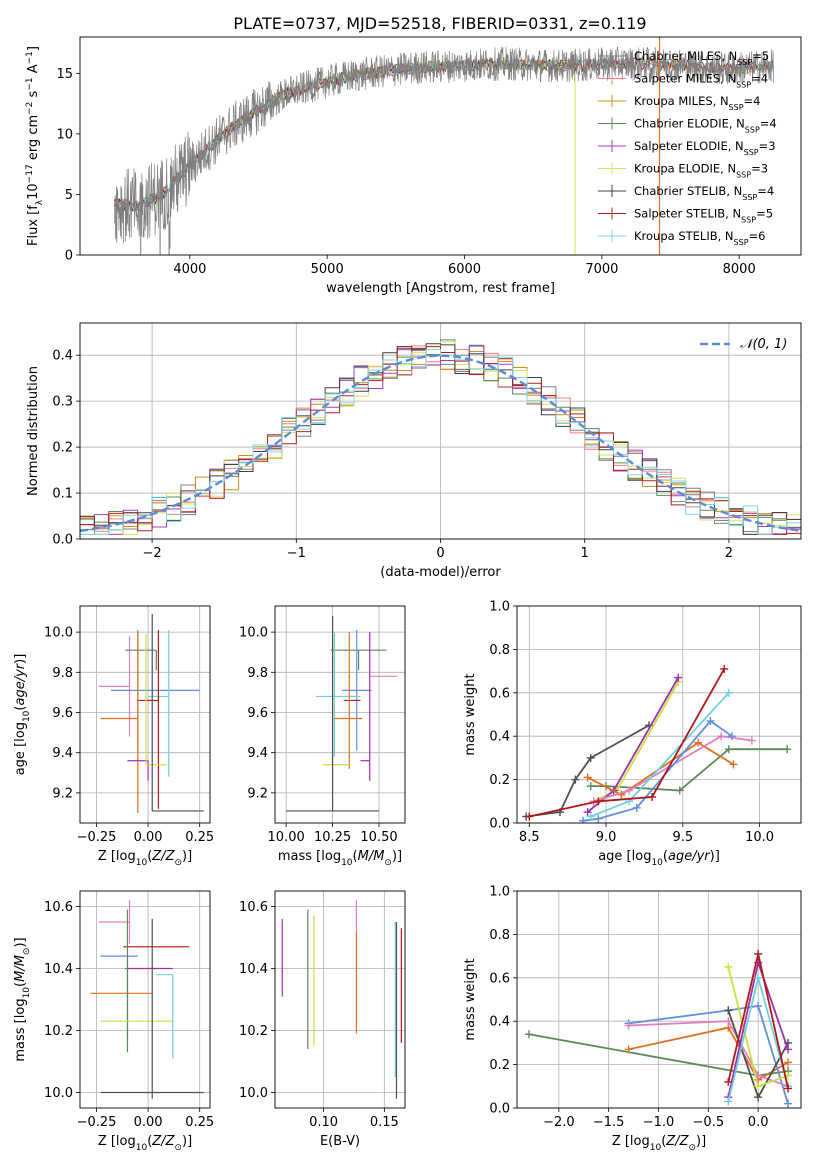 Image resolution: width=819 pixels, height=1170 pixels. What do you see at coordinates (64, 134) in the screenshot?
I see `y-tick-label: 10` at bounding box center [64, 134].